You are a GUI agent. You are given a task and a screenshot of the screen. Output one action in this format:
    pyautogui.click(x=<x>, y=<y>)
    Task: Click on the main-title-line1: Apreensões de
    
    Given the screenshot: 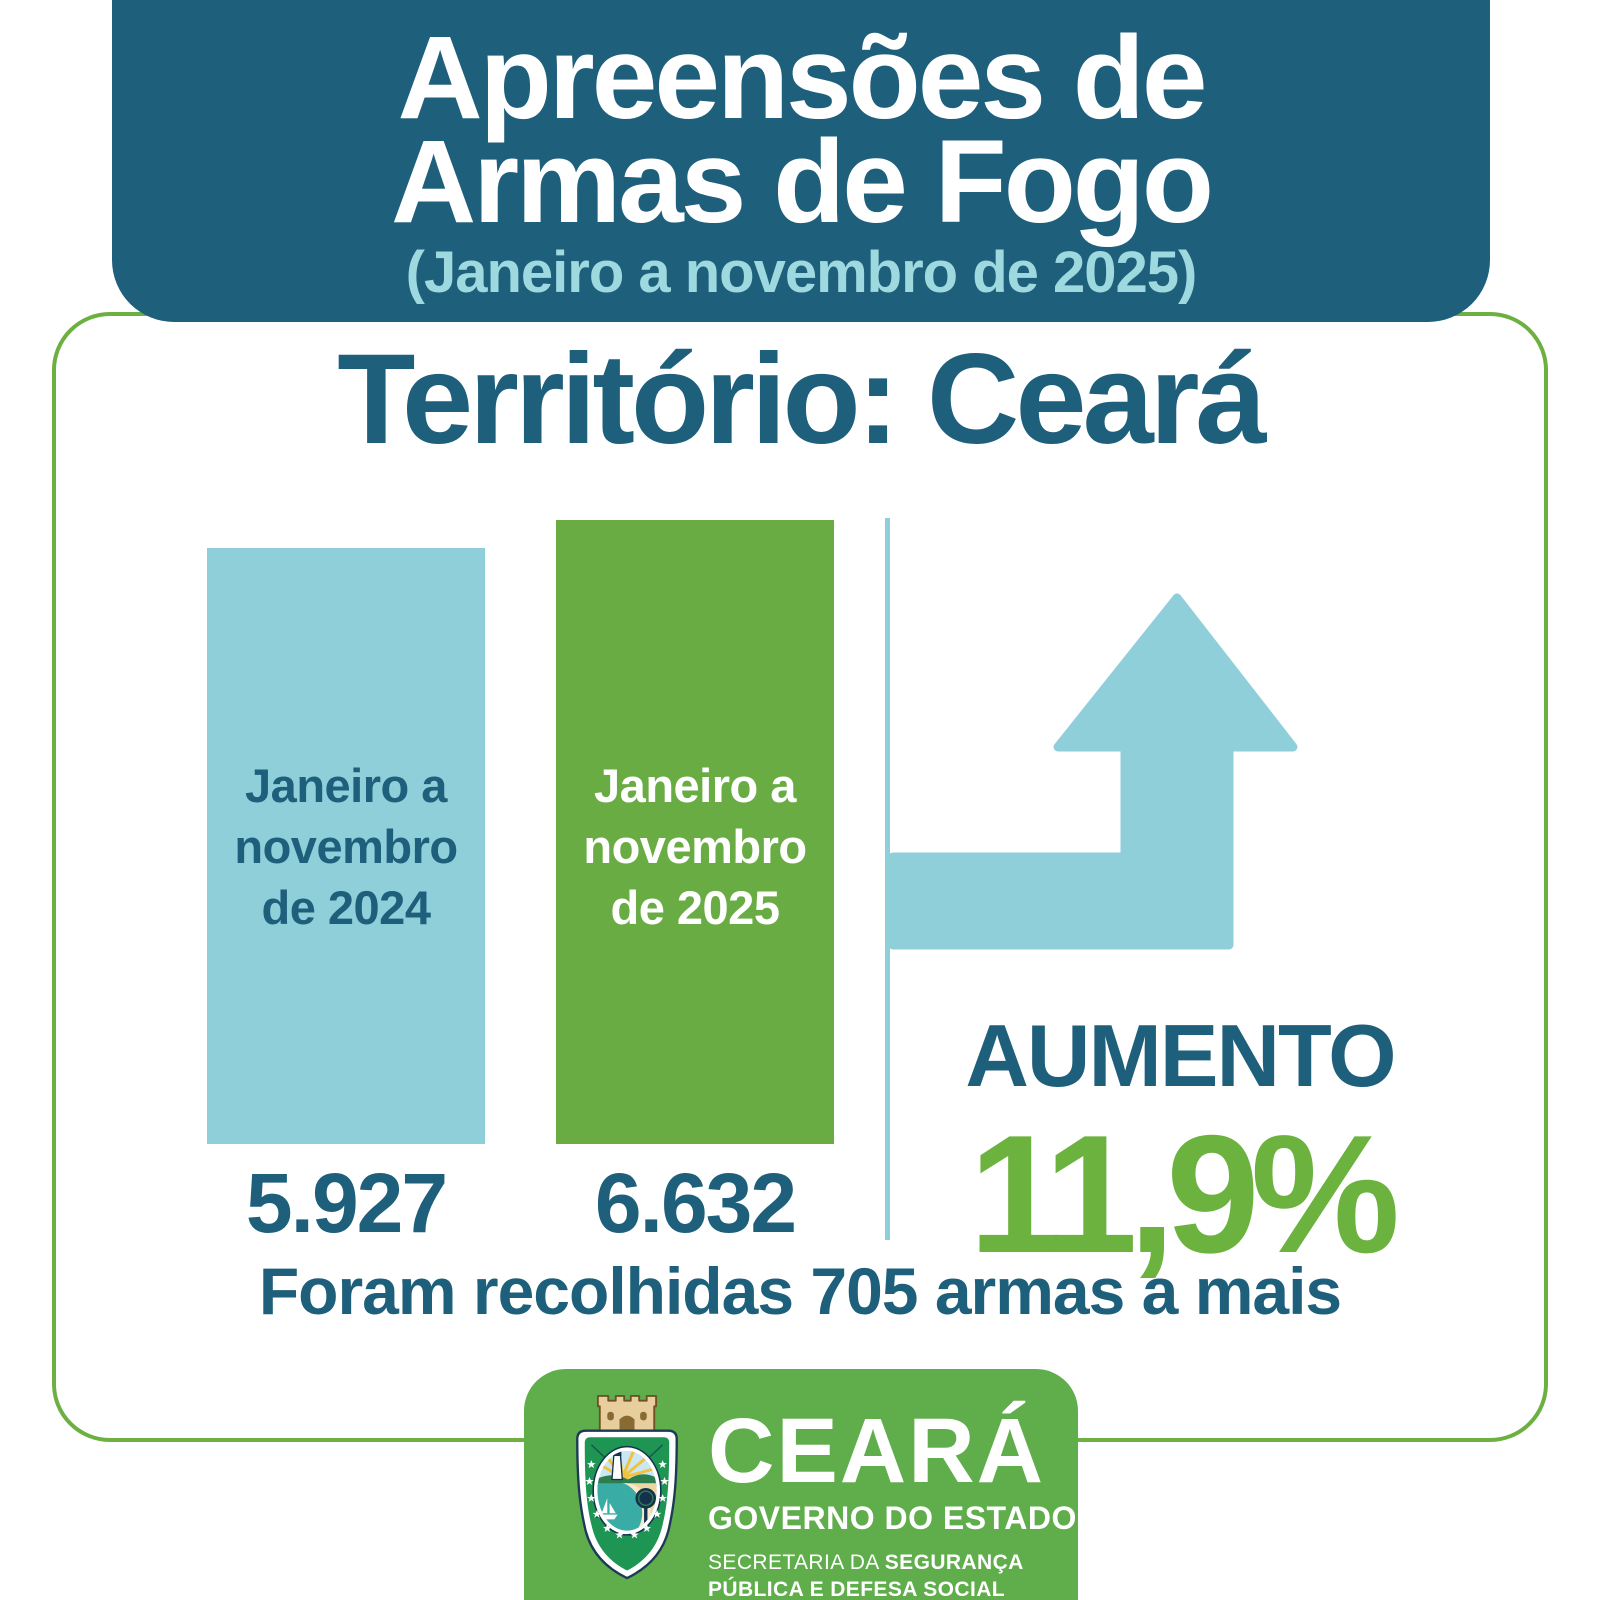 What is the action you would take?
    pyautogui.click(x=802, y=78)
    